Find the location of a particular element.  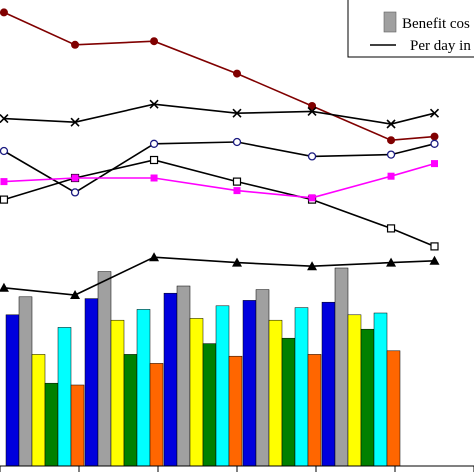

legend-box is located at coordinates (410, 29).